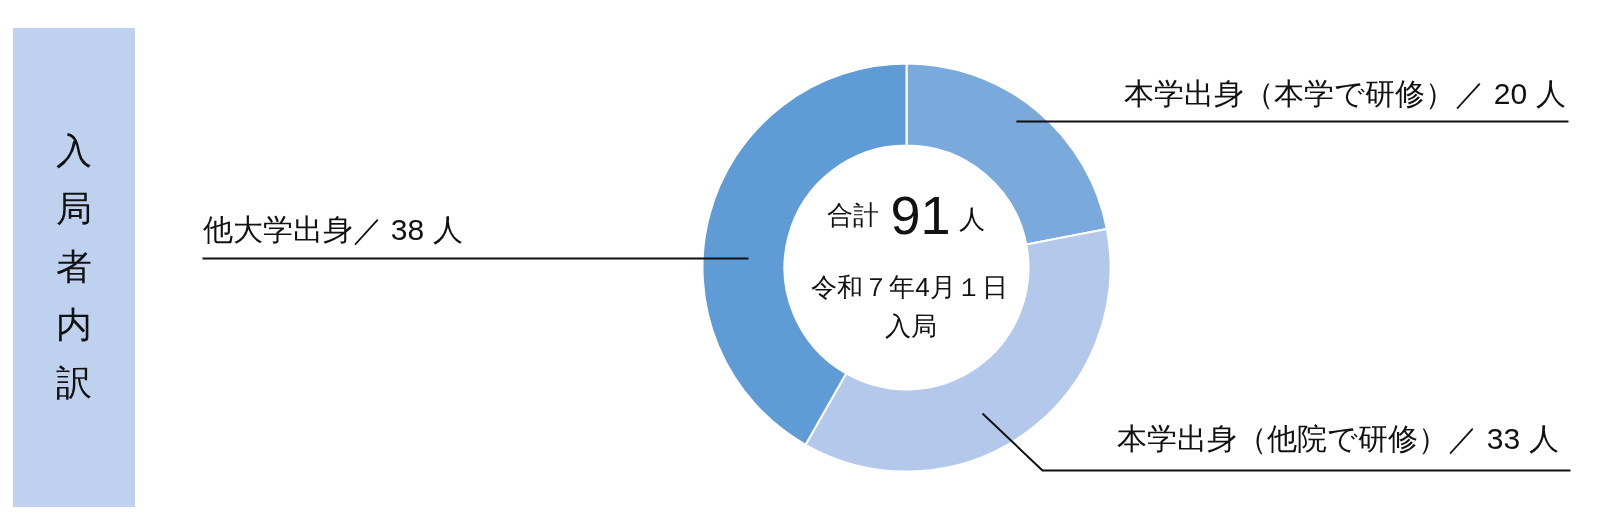 The image size is (1600, 521). Describe the element at coordinates (920, 215) in the screenshot. I see `text: 91` at that location.